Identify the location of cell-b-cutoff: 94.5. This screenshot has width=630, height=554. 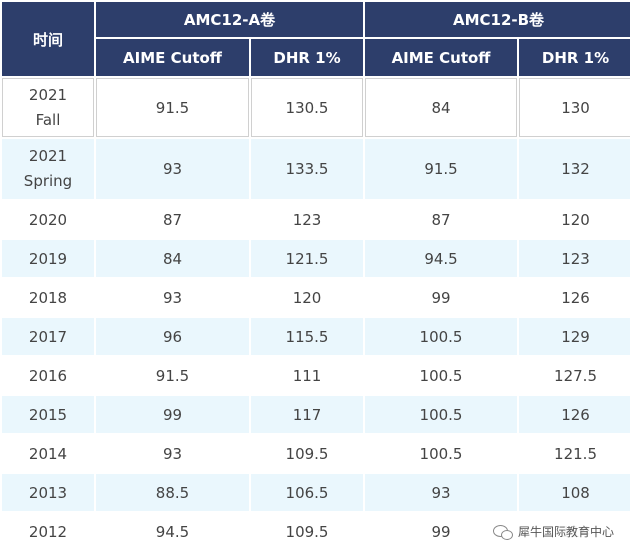
(441, 258).